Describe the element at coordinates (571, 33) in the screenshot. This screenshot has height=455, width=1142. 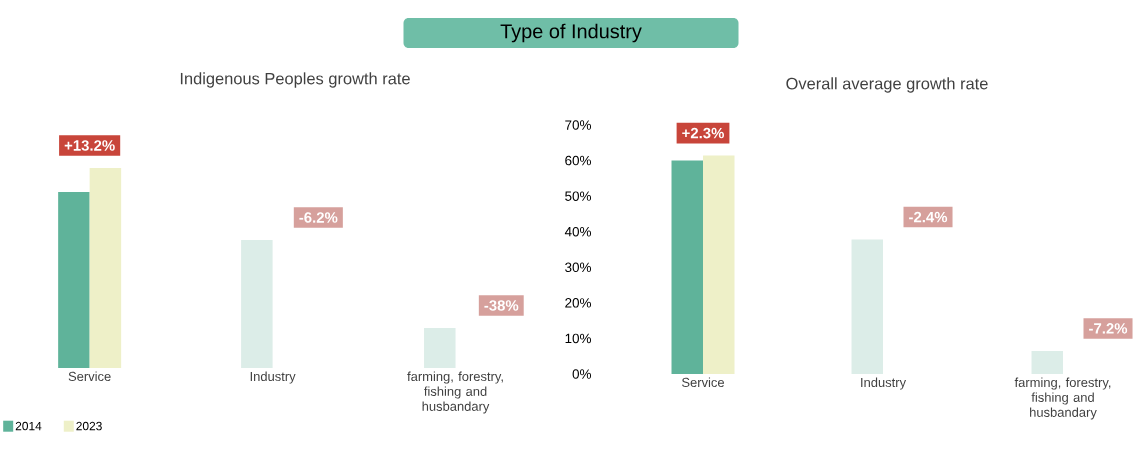
I see `chart-title: Type of Industry` at that location.